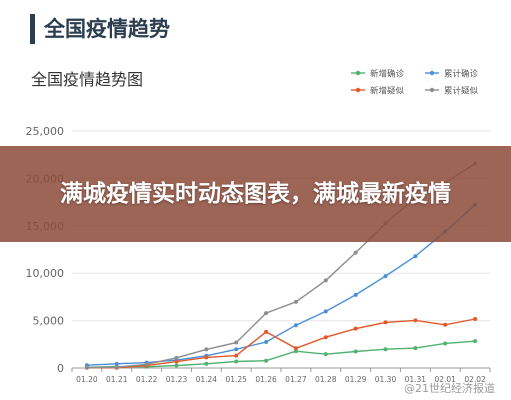 The image size is (511, 400). What do you see at coordinates (32, 29) in the screenshot?
I see `header-accent-bar` at bounding box center [32, 29].